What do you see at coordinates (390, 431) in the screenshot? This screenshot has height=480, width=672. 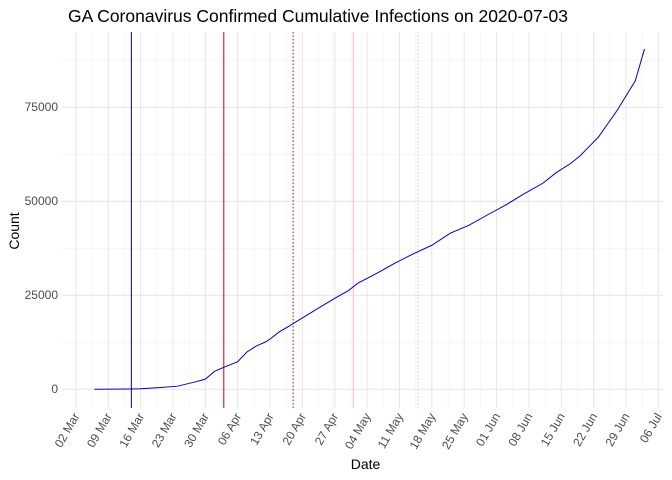 I see `x-tick-label: 11 May` at bounding box center [390, 431].